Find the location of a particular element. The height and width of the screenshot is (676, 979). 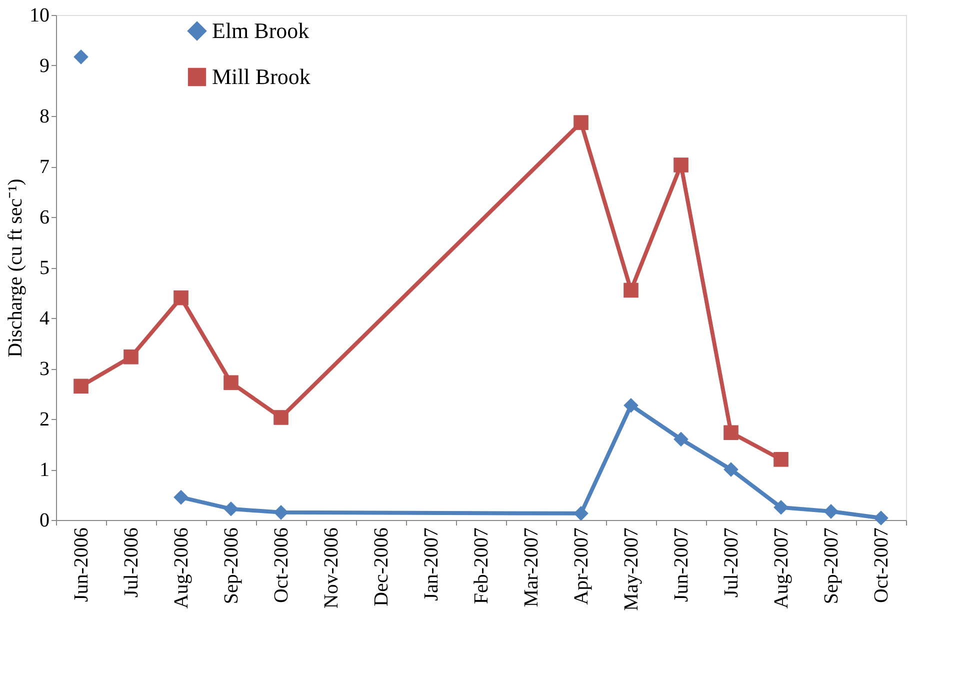

y-tick-label: 3 is located at coordinates (45, 369).